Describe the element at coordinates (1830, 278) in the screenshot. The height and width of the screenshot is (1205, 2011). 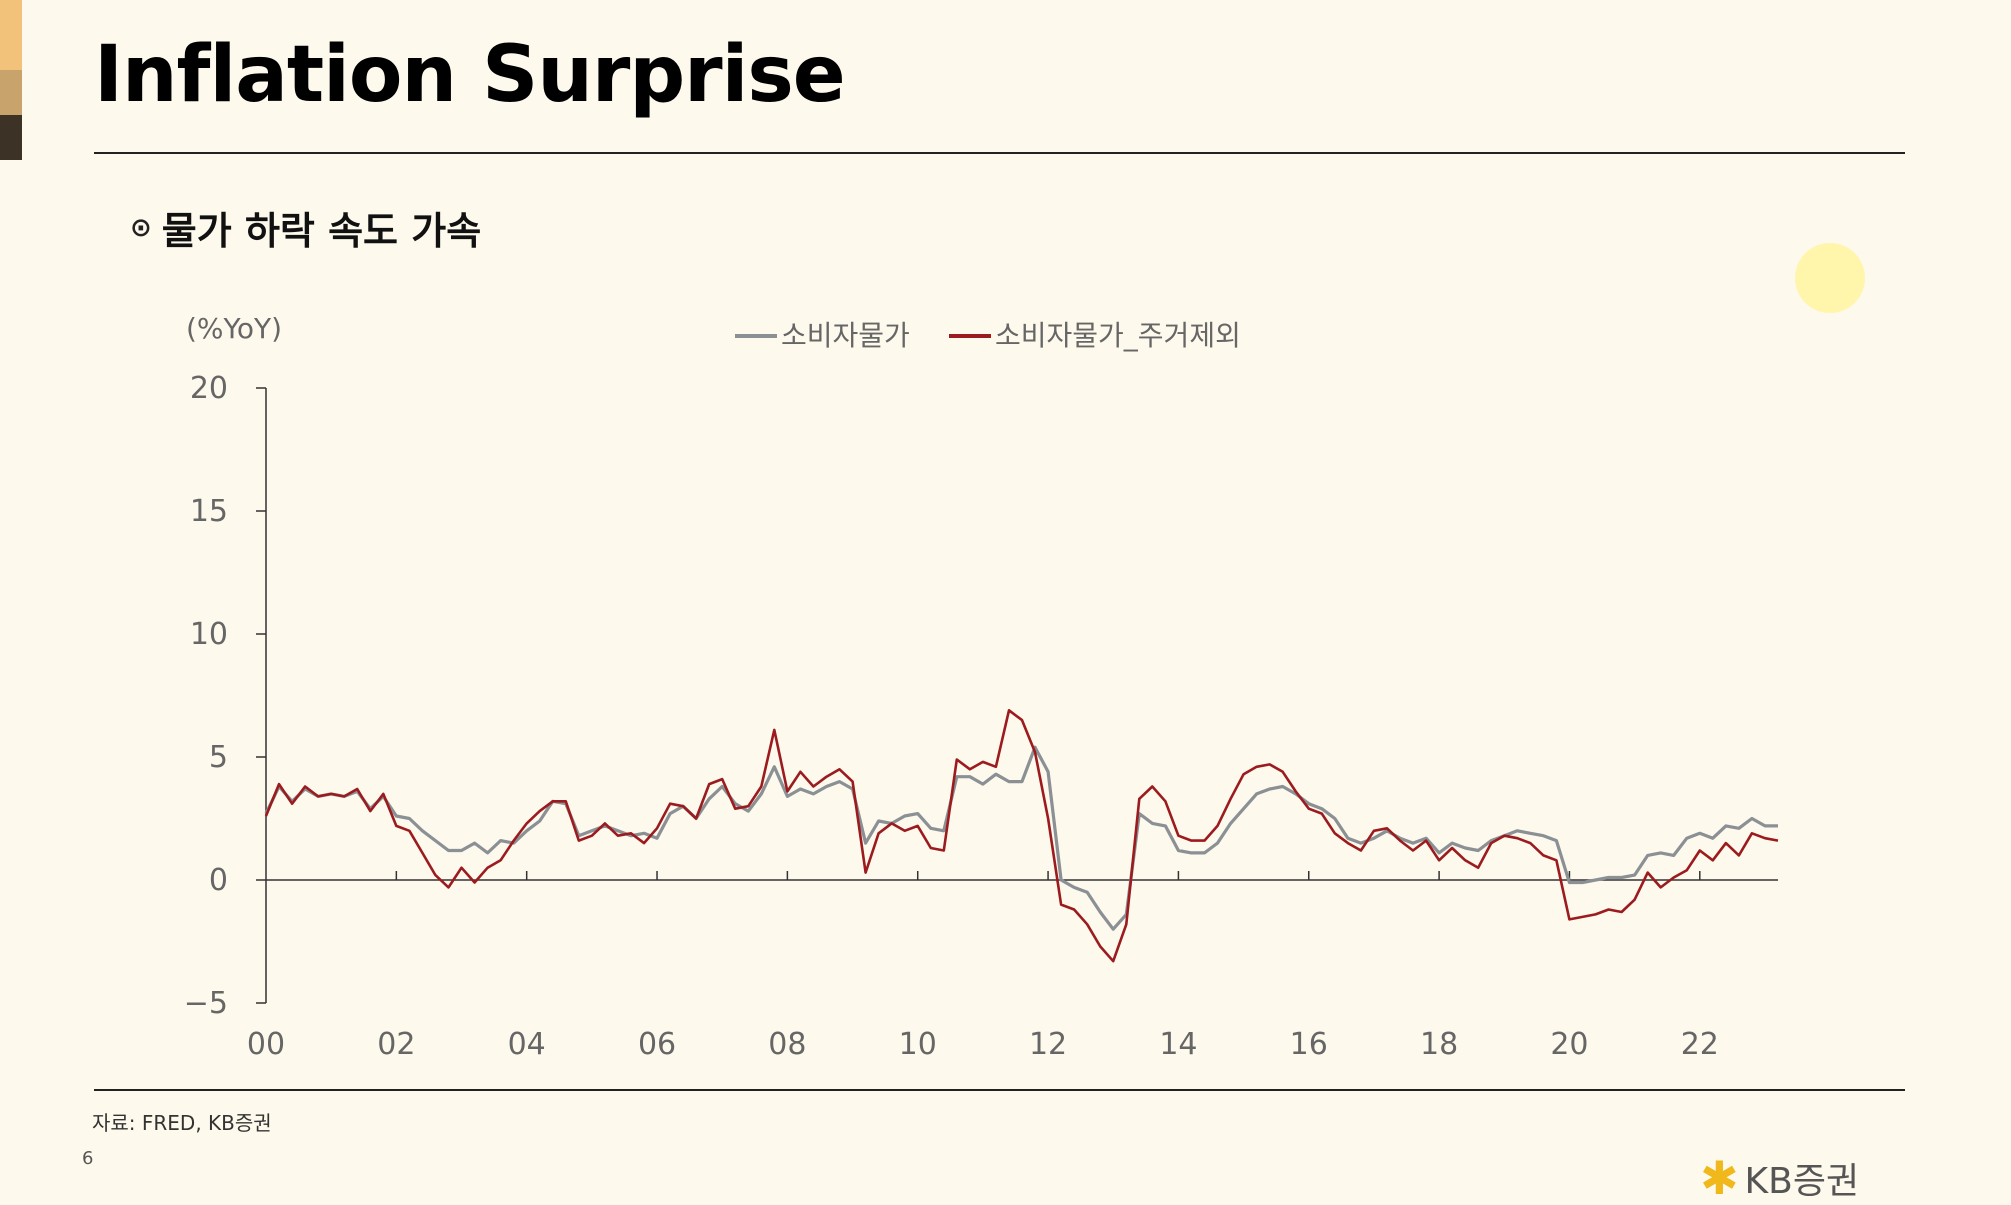
I see `cursor-highlight` at that location.